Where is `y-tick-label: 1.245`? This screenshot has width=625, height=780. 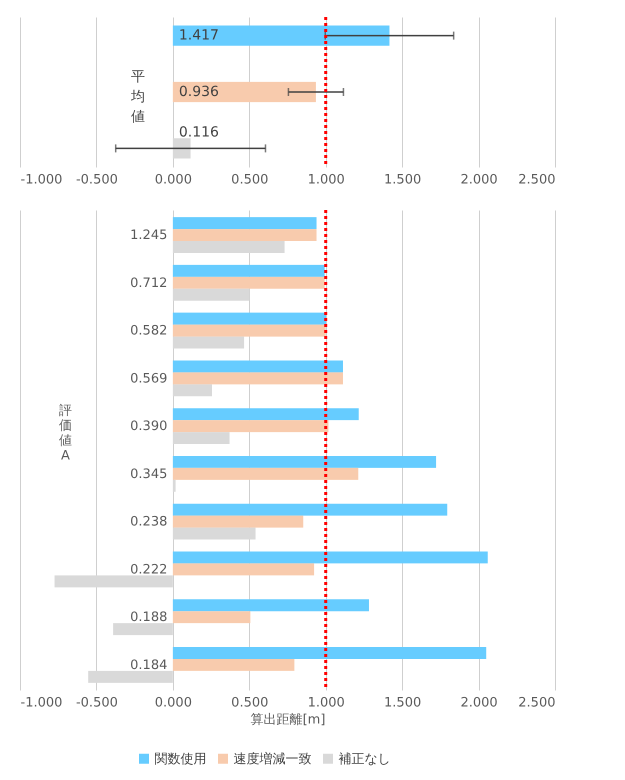 y-tick-label: 1.245 is located at coordinates (149, 236).